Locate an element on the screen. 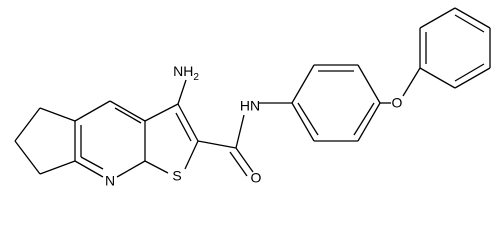 The image size is (497, 240). atom-label: S is located at coordinates (176, 176).